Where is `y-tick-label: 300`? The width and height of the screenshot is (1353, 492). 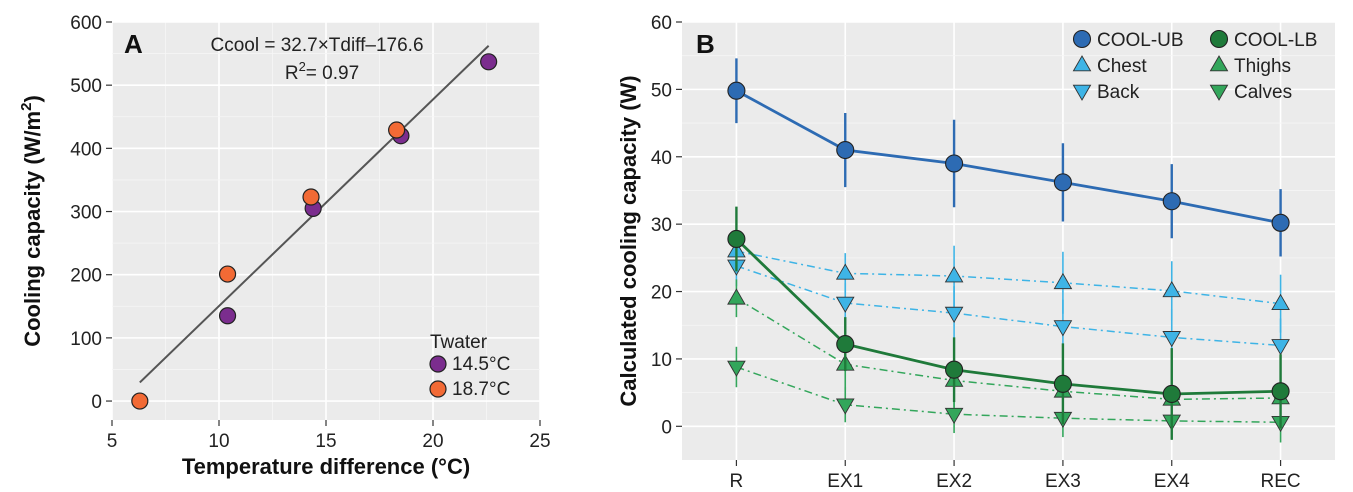 y-tick-label: 300 is located at coordinates (86, 213).